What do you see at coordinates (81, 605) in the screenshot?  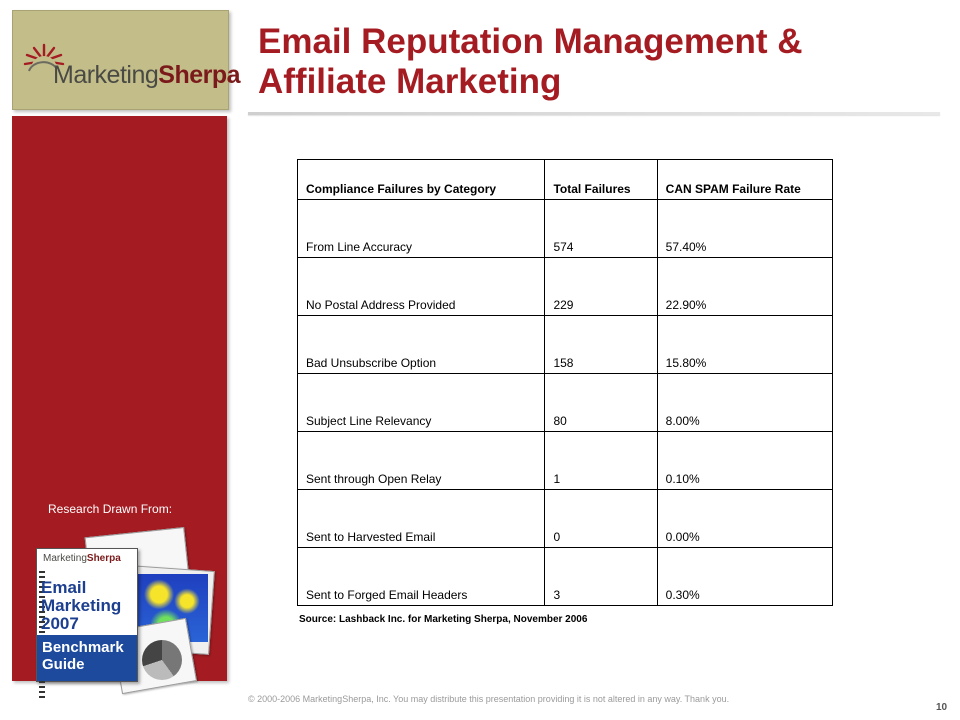 I see `guide-title: Email Marketing 2007` at bounding box center [81, 605].